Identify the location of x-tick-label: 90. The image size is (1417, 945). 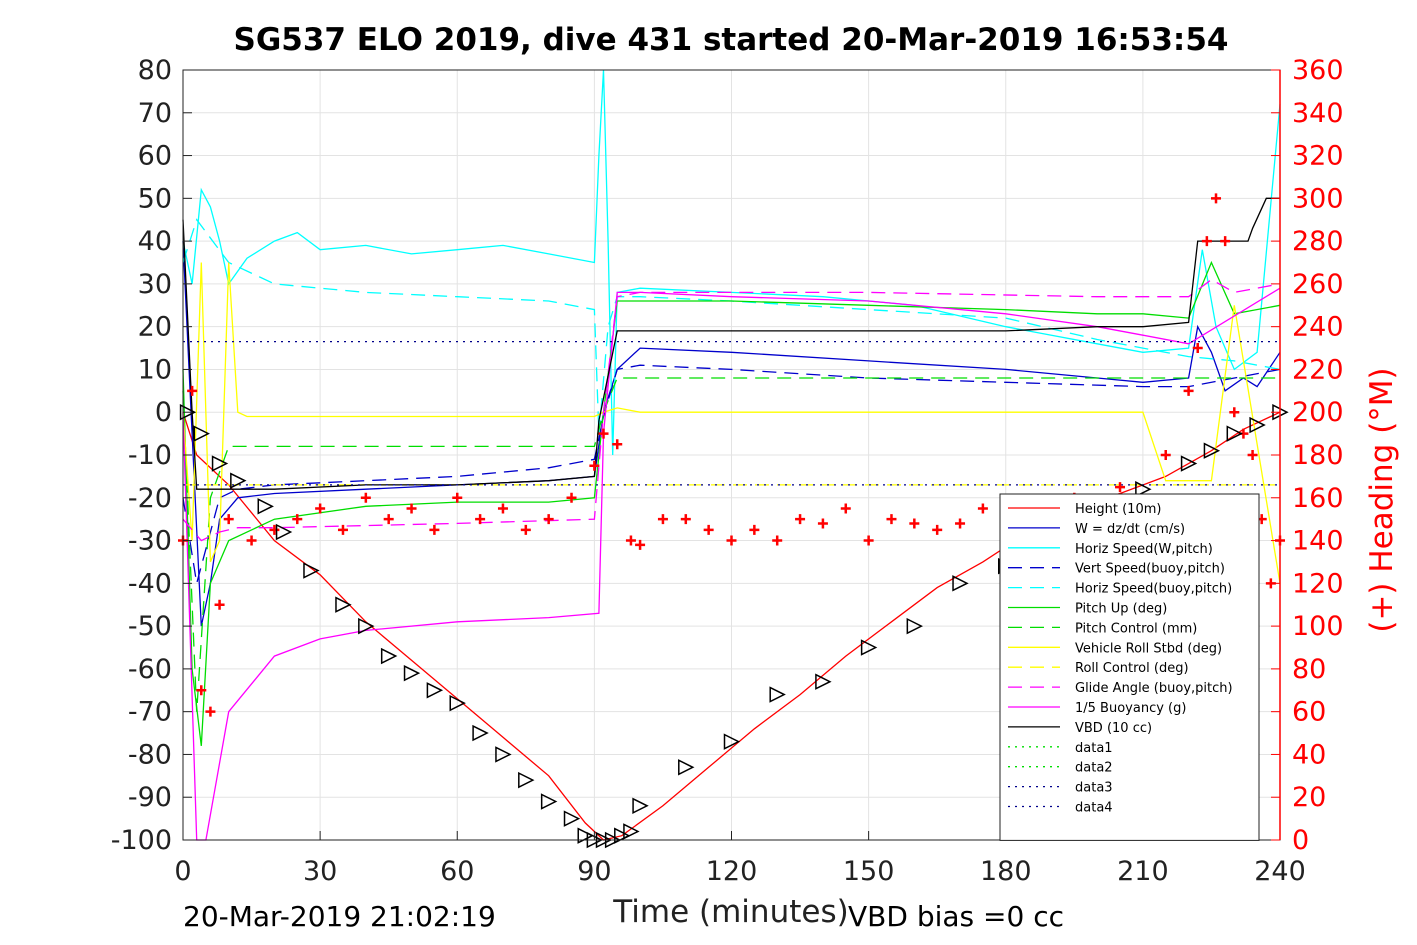
(594, 871).